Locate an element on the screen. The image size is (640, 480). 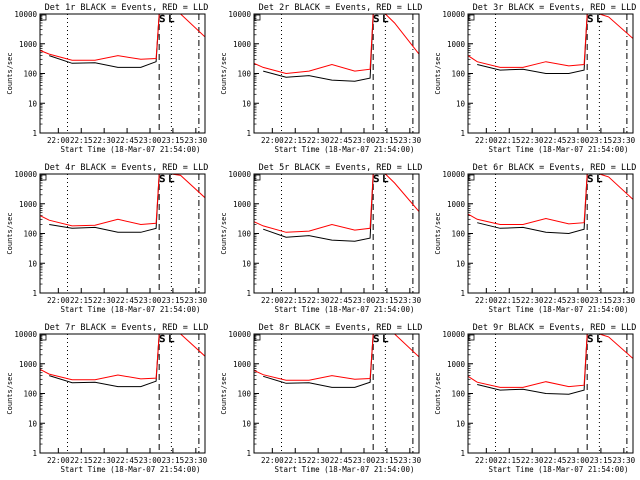
chart-title: Det 8r BLACK = Events, RED = LLD is located at coordinates (341, 328).